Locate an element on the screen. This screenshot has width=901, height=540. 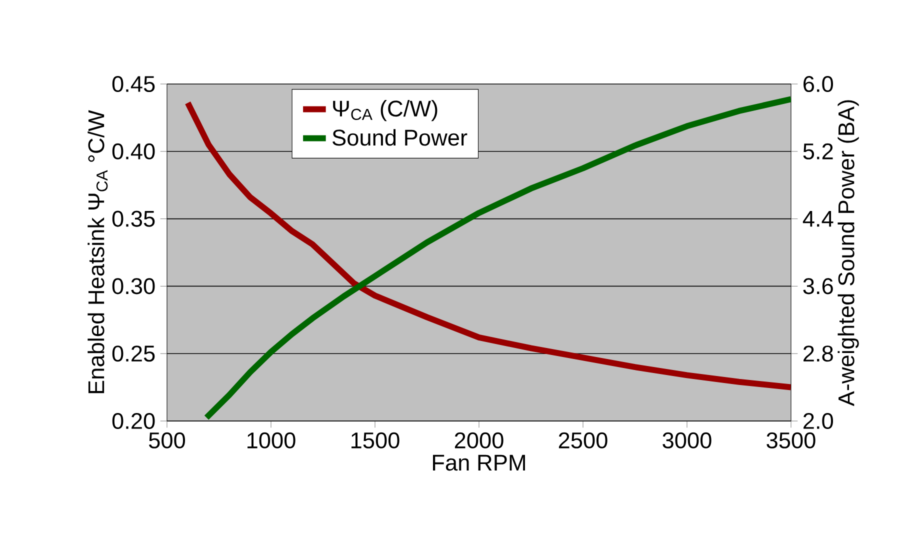
y-tick-label: 0.25 is located at coordinates (133, 354).